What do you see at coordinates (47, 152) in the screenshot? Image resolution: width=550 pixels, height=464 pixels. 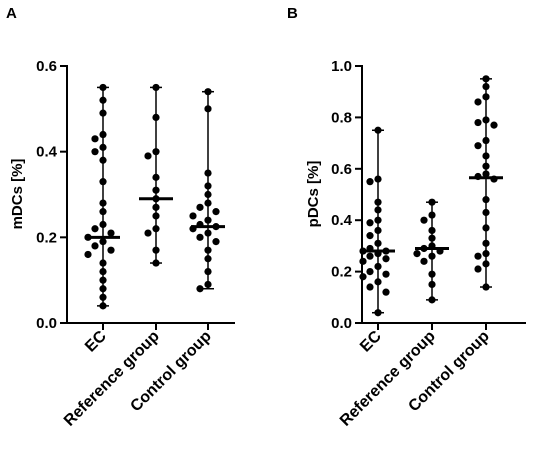 I see `panel-a-y-tick-label: 0.4` at bounding box center [47, 152].